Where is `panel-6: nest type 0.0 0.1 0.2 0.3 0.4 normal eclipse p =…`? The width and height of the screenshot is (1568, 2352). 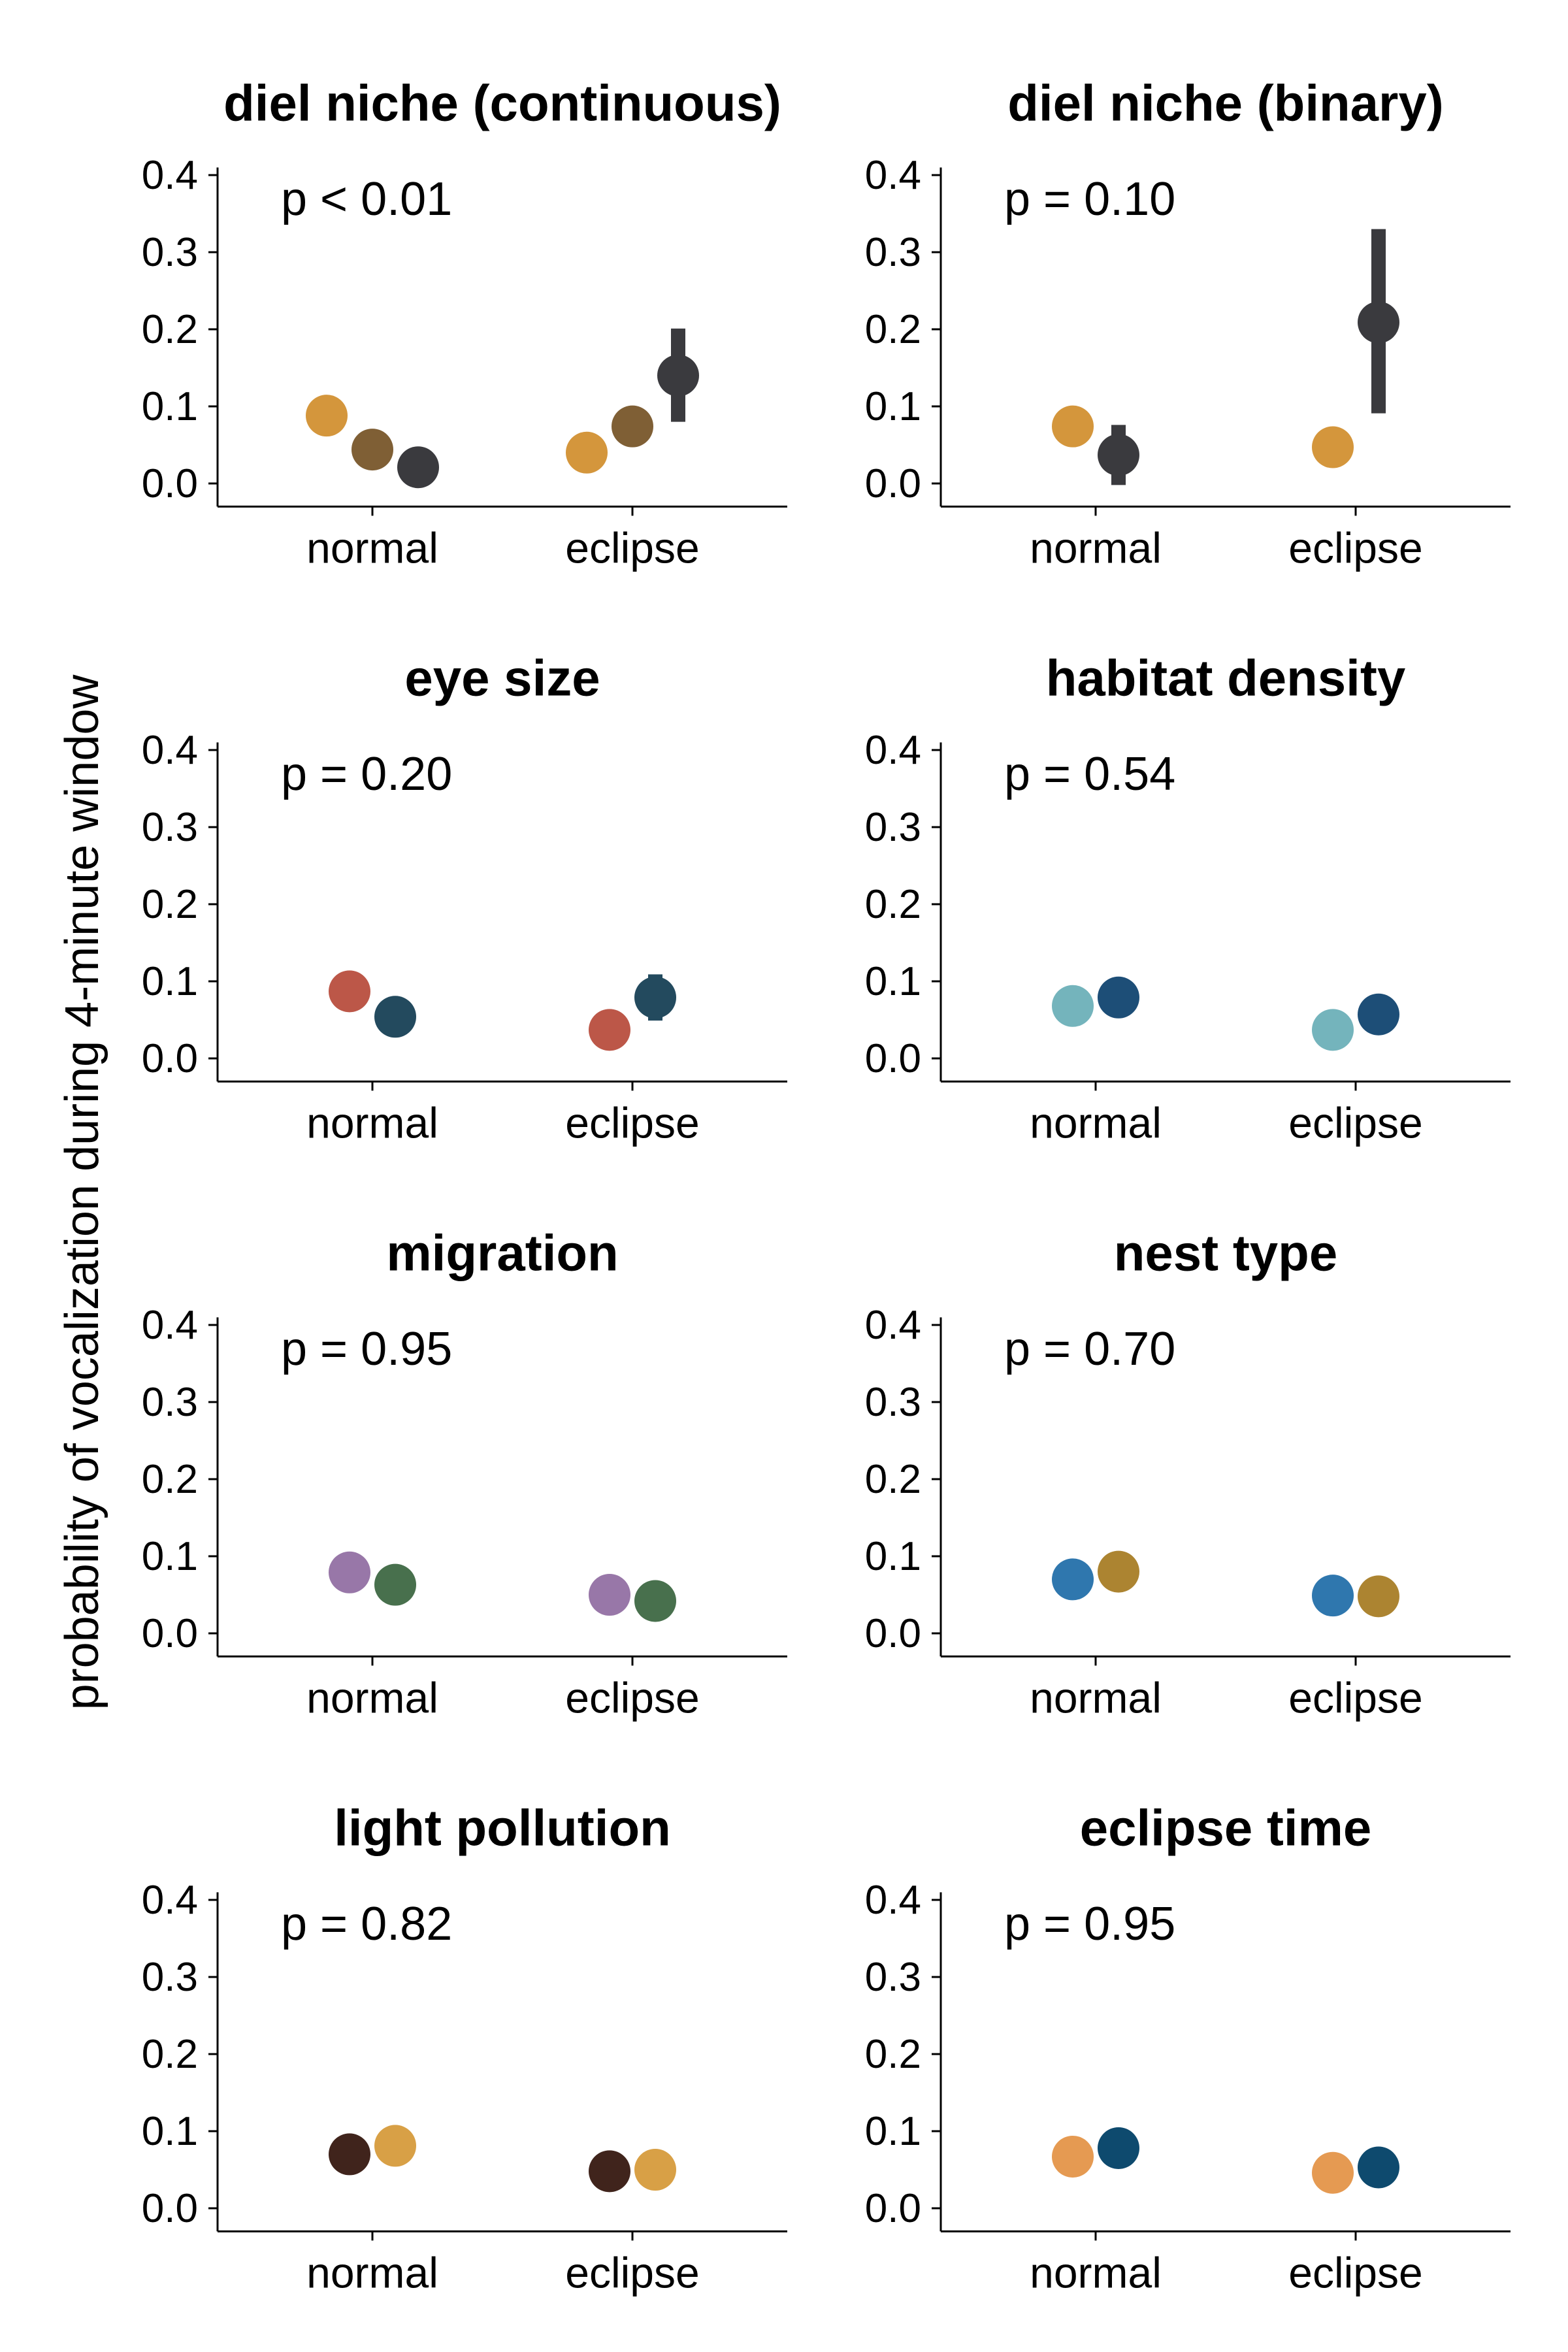
panel-6: nest type 0.0 0.1 0.2 0.3 0.4 normal eclipse p =… is located at coordinates (1188, 1473).